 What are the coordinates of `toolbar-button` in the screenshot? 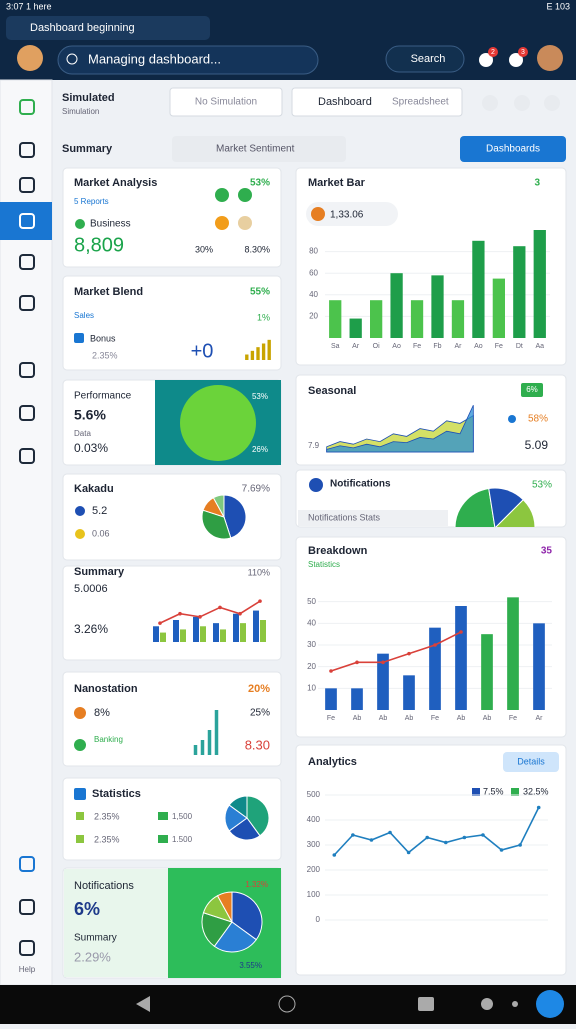 It's located at (377, 102).